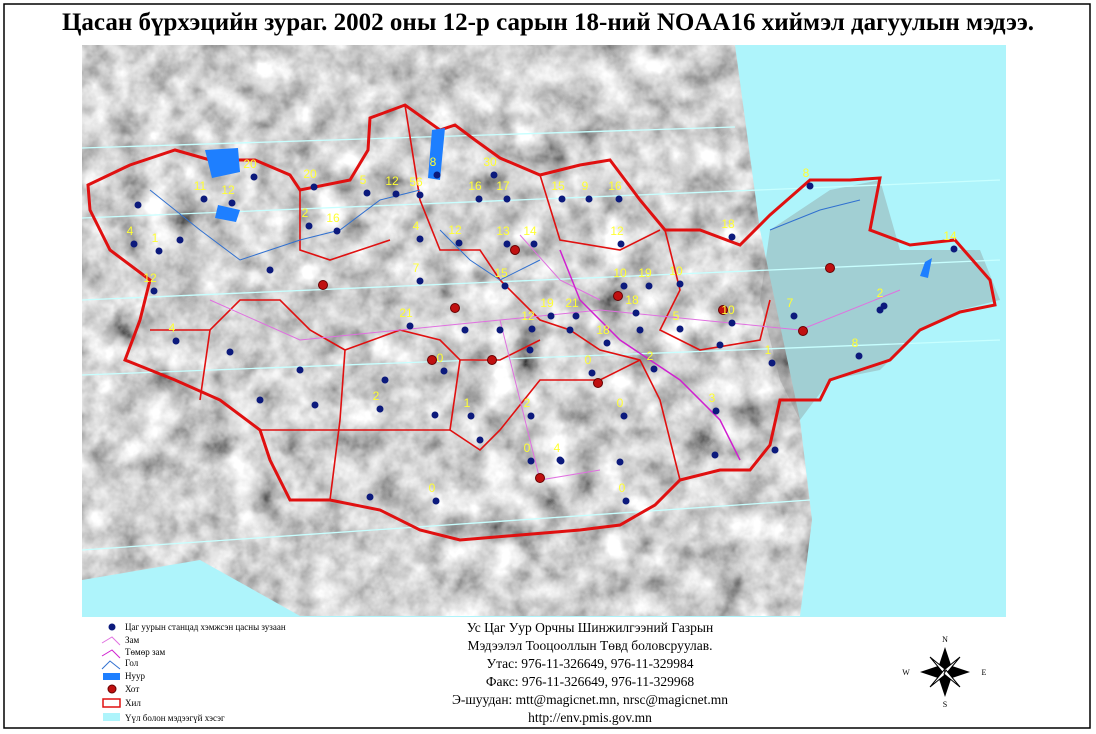 Image resolution: width=1096 pixels, height=734 pixels. What do you see at coordinates (944, 672) in the screenshot?
I see `compass: N S E W` at bounding box center [944, 672].